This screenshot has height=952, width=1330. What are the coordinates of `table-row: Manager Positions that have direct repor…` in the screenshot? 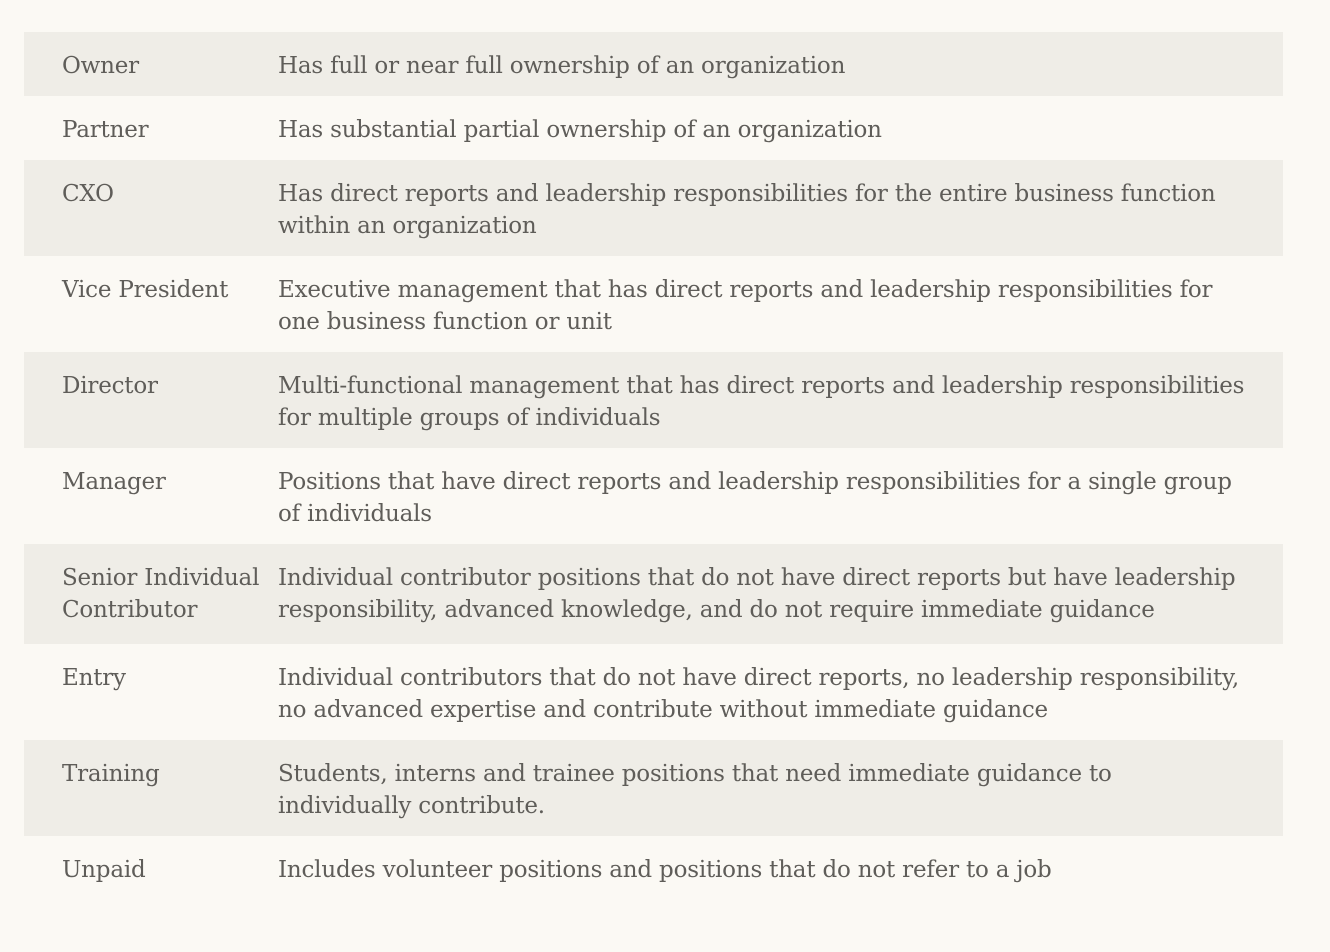 It's located at (653, 496).